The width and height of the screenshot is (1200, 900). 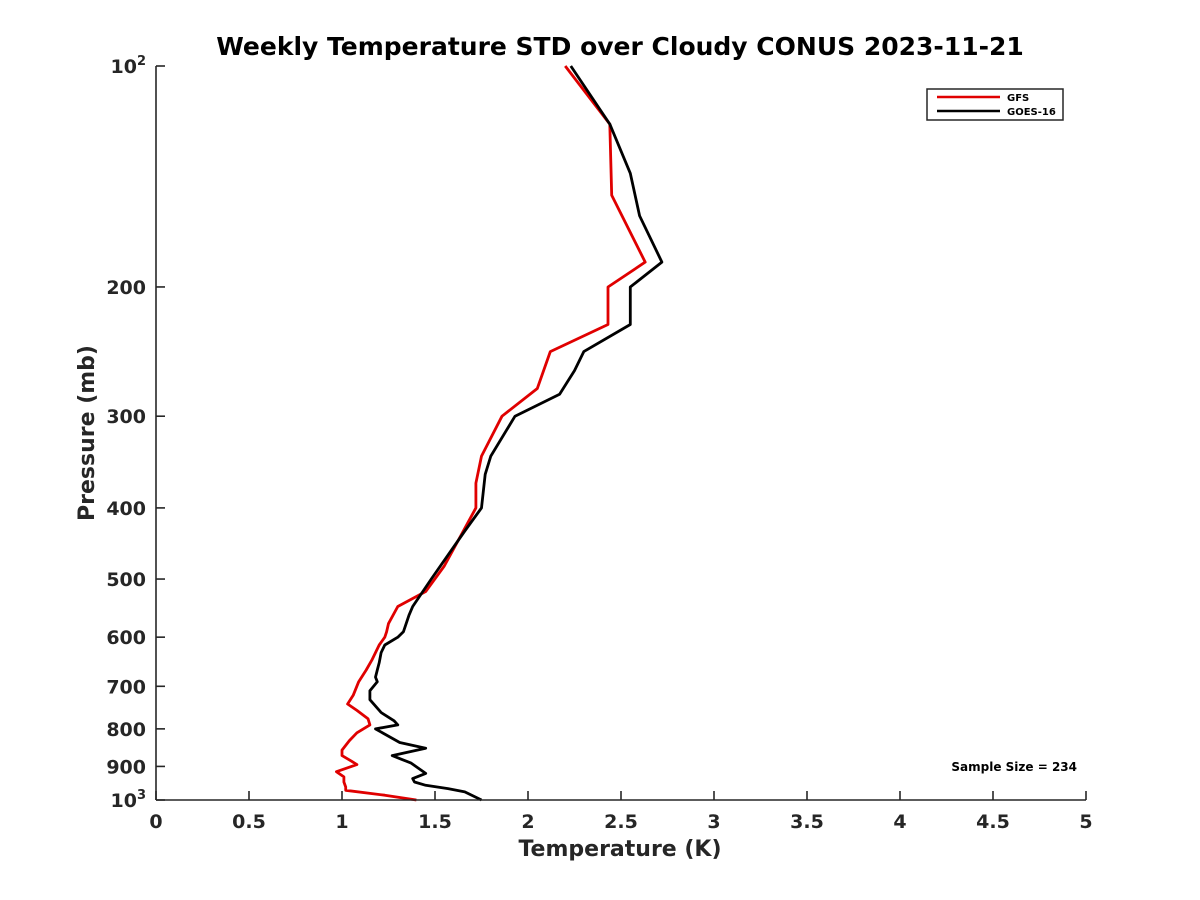 What do you see at coordinates (713, 822) in the screenshot?
I see `x-tick-label: 3` at bounding box center [713, 822].